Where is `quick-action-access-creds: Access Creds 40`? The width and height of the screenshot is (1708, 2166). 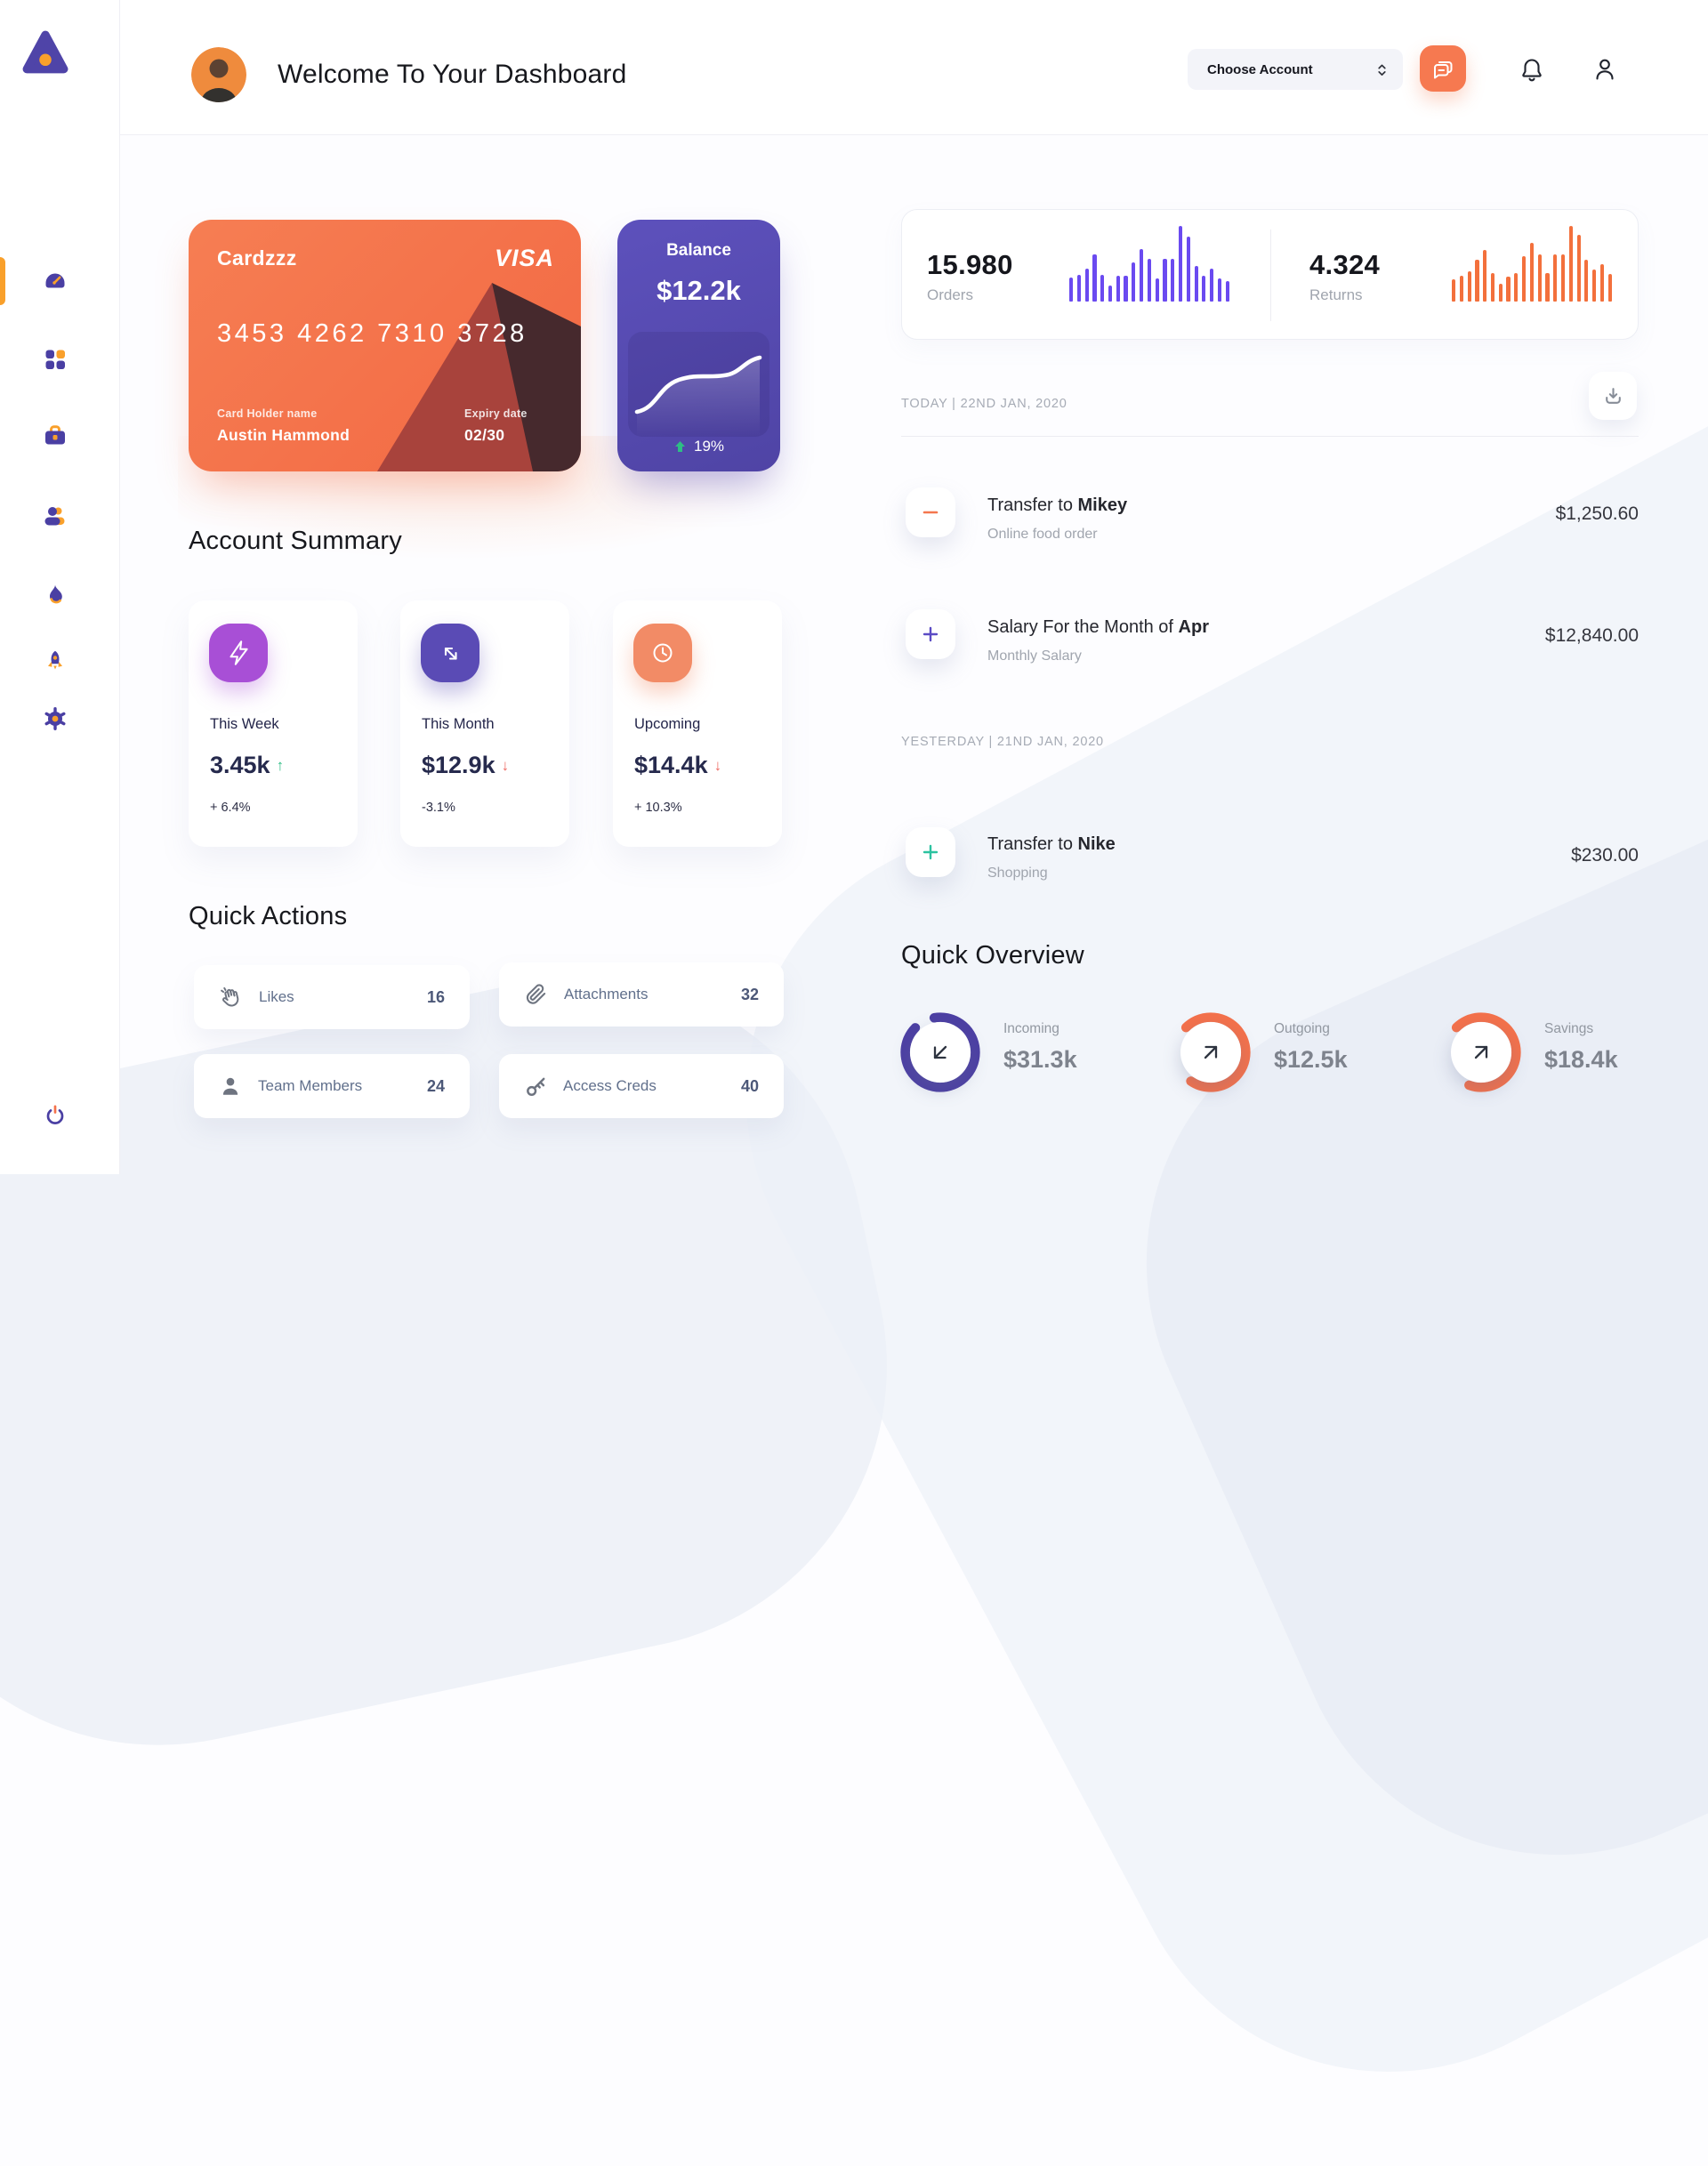
quick-action-access-creds: Access Creds 40 is located at coordinates (641, 1086).